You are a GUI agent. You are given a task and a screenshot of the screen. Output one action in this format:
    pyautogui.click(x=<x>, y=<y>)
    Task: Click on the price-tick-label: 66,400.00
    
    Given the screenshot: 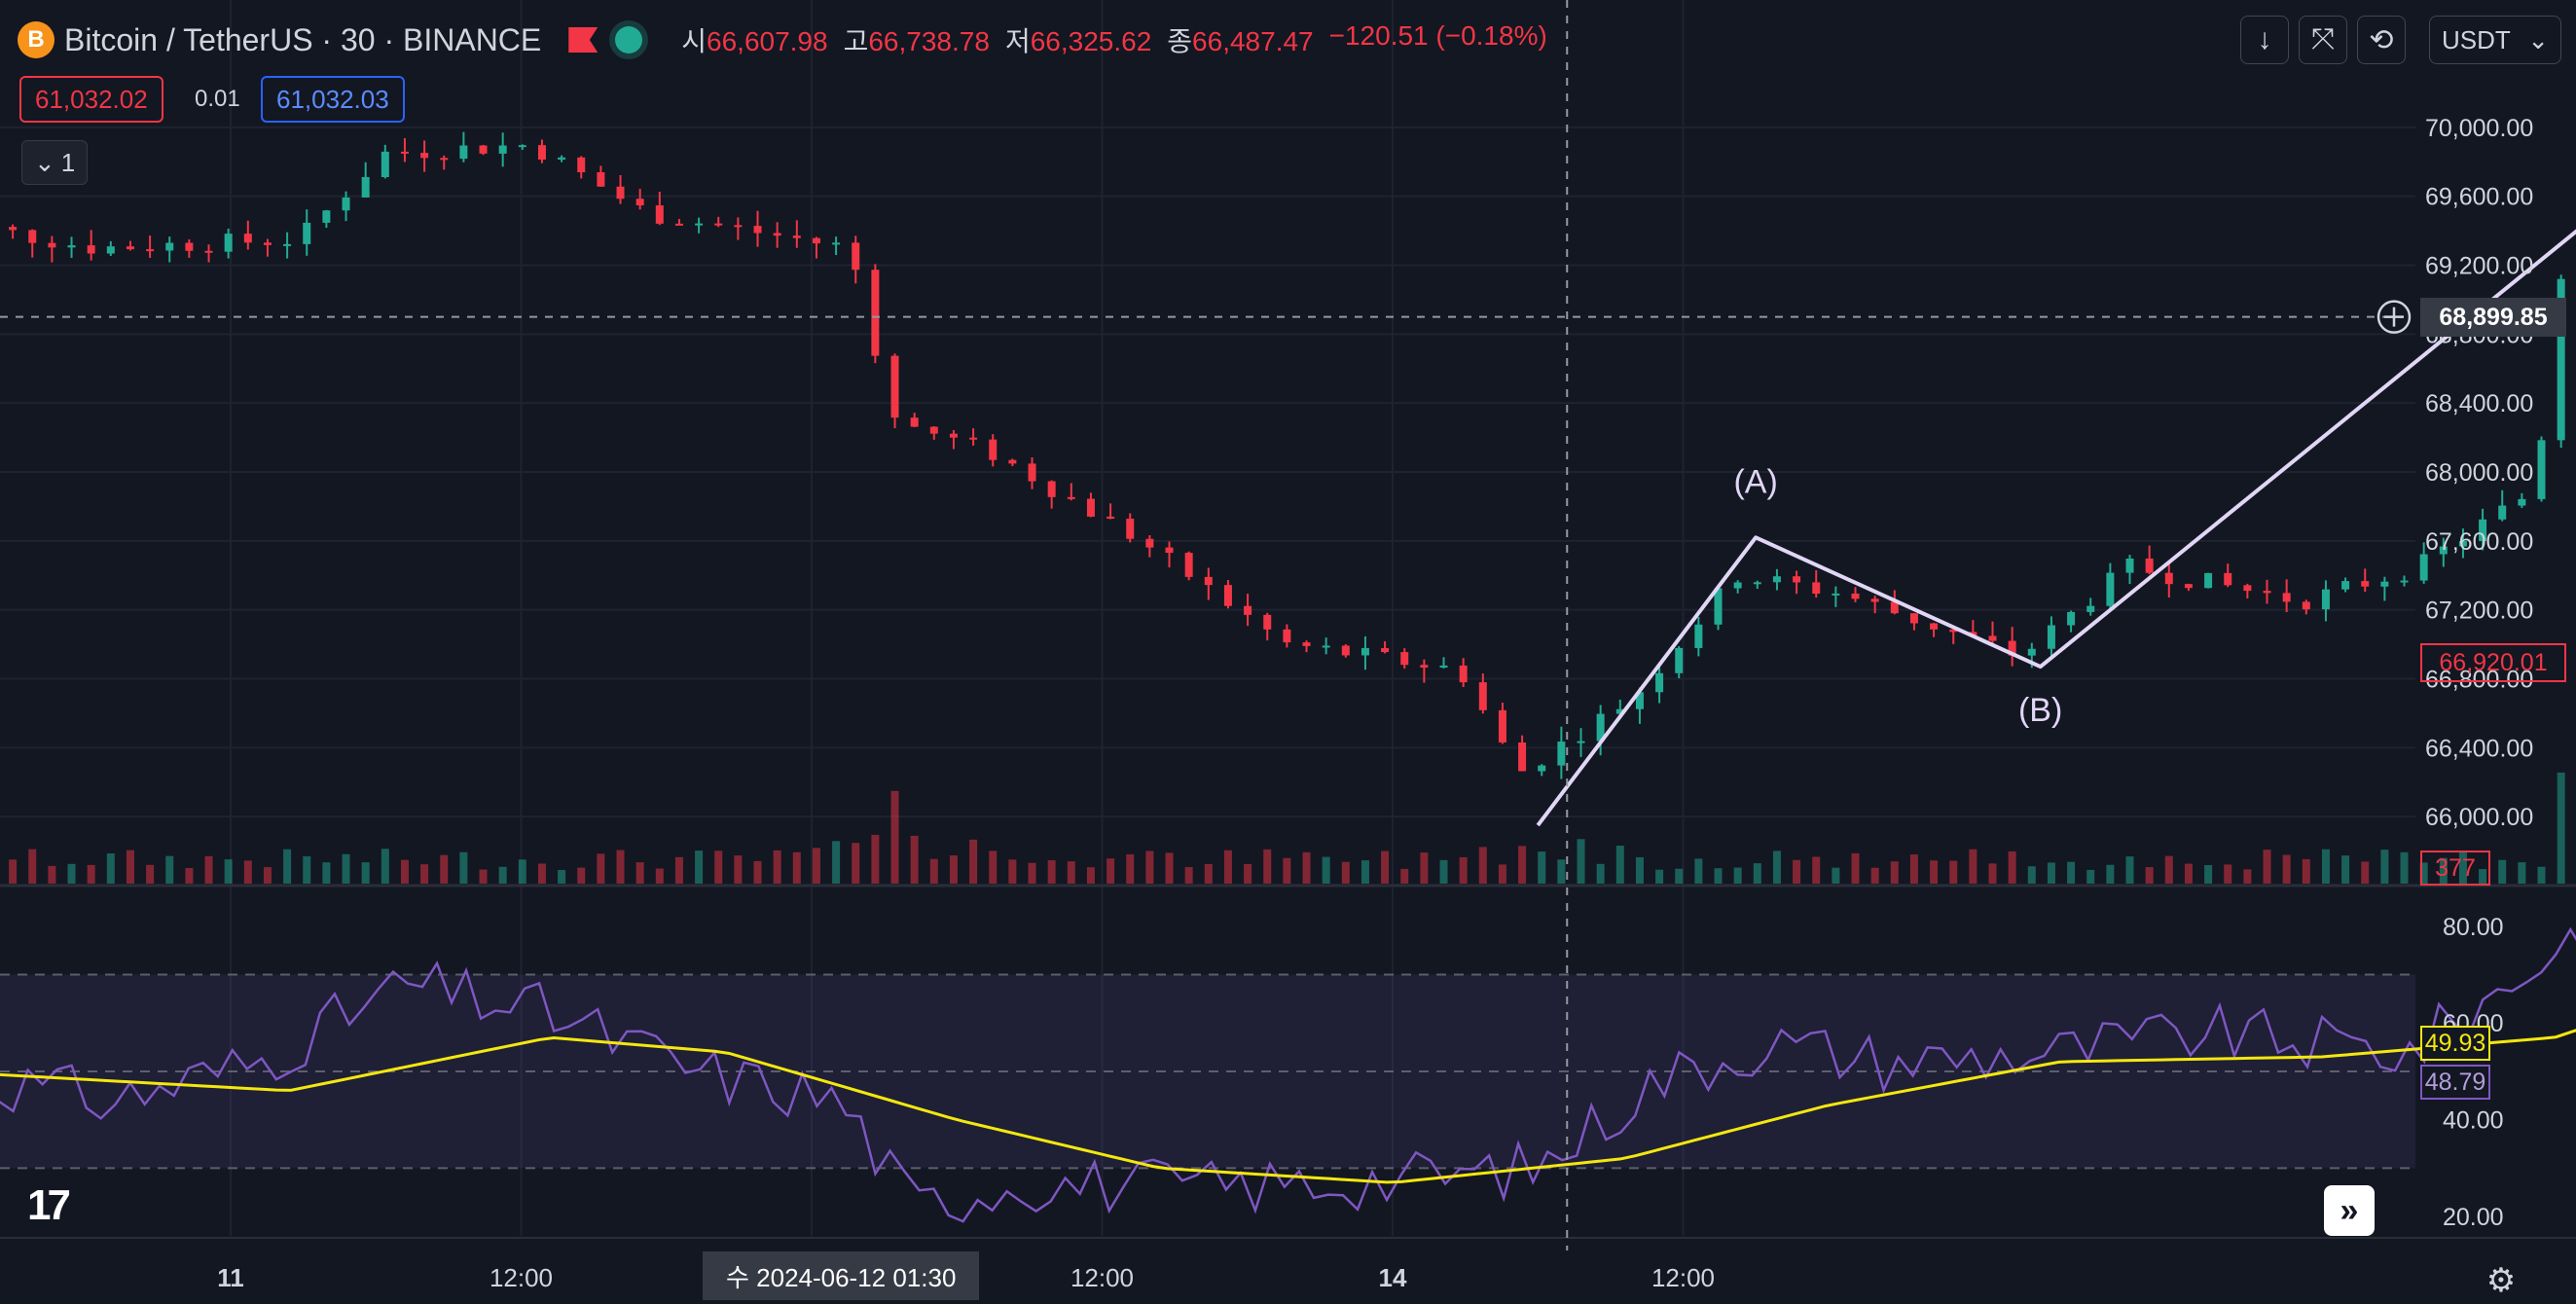 What is the action you would take?
    pyautogui.click(x=2479, y=748)
    